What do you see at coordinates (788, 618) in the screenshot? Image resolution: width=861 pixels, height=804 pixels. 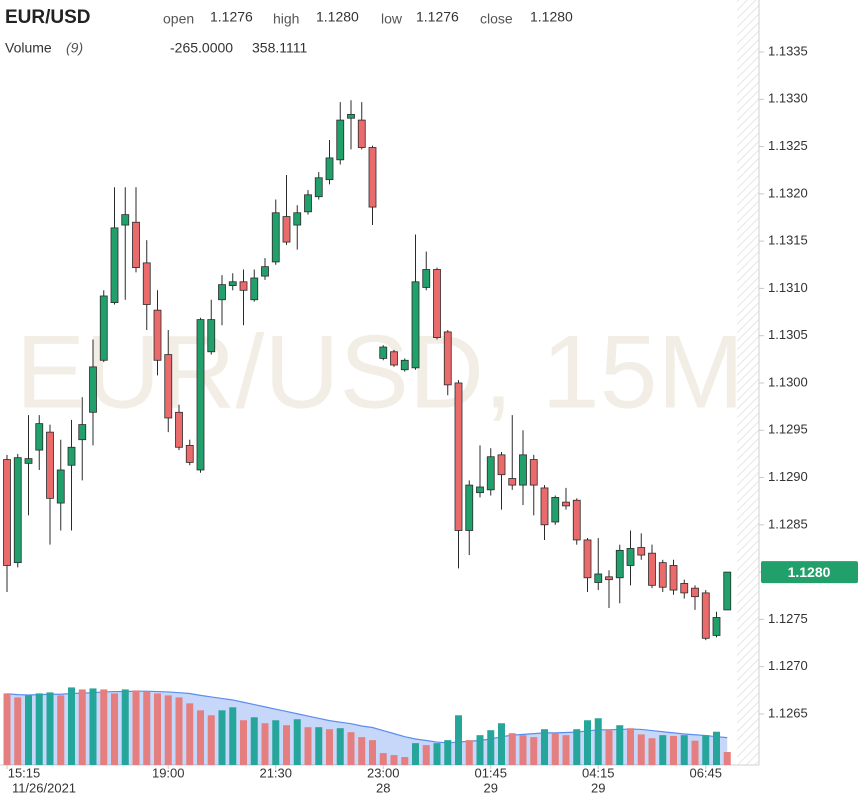 I see `y-tick-label: 1.1275` at bounding box center [788, 618].